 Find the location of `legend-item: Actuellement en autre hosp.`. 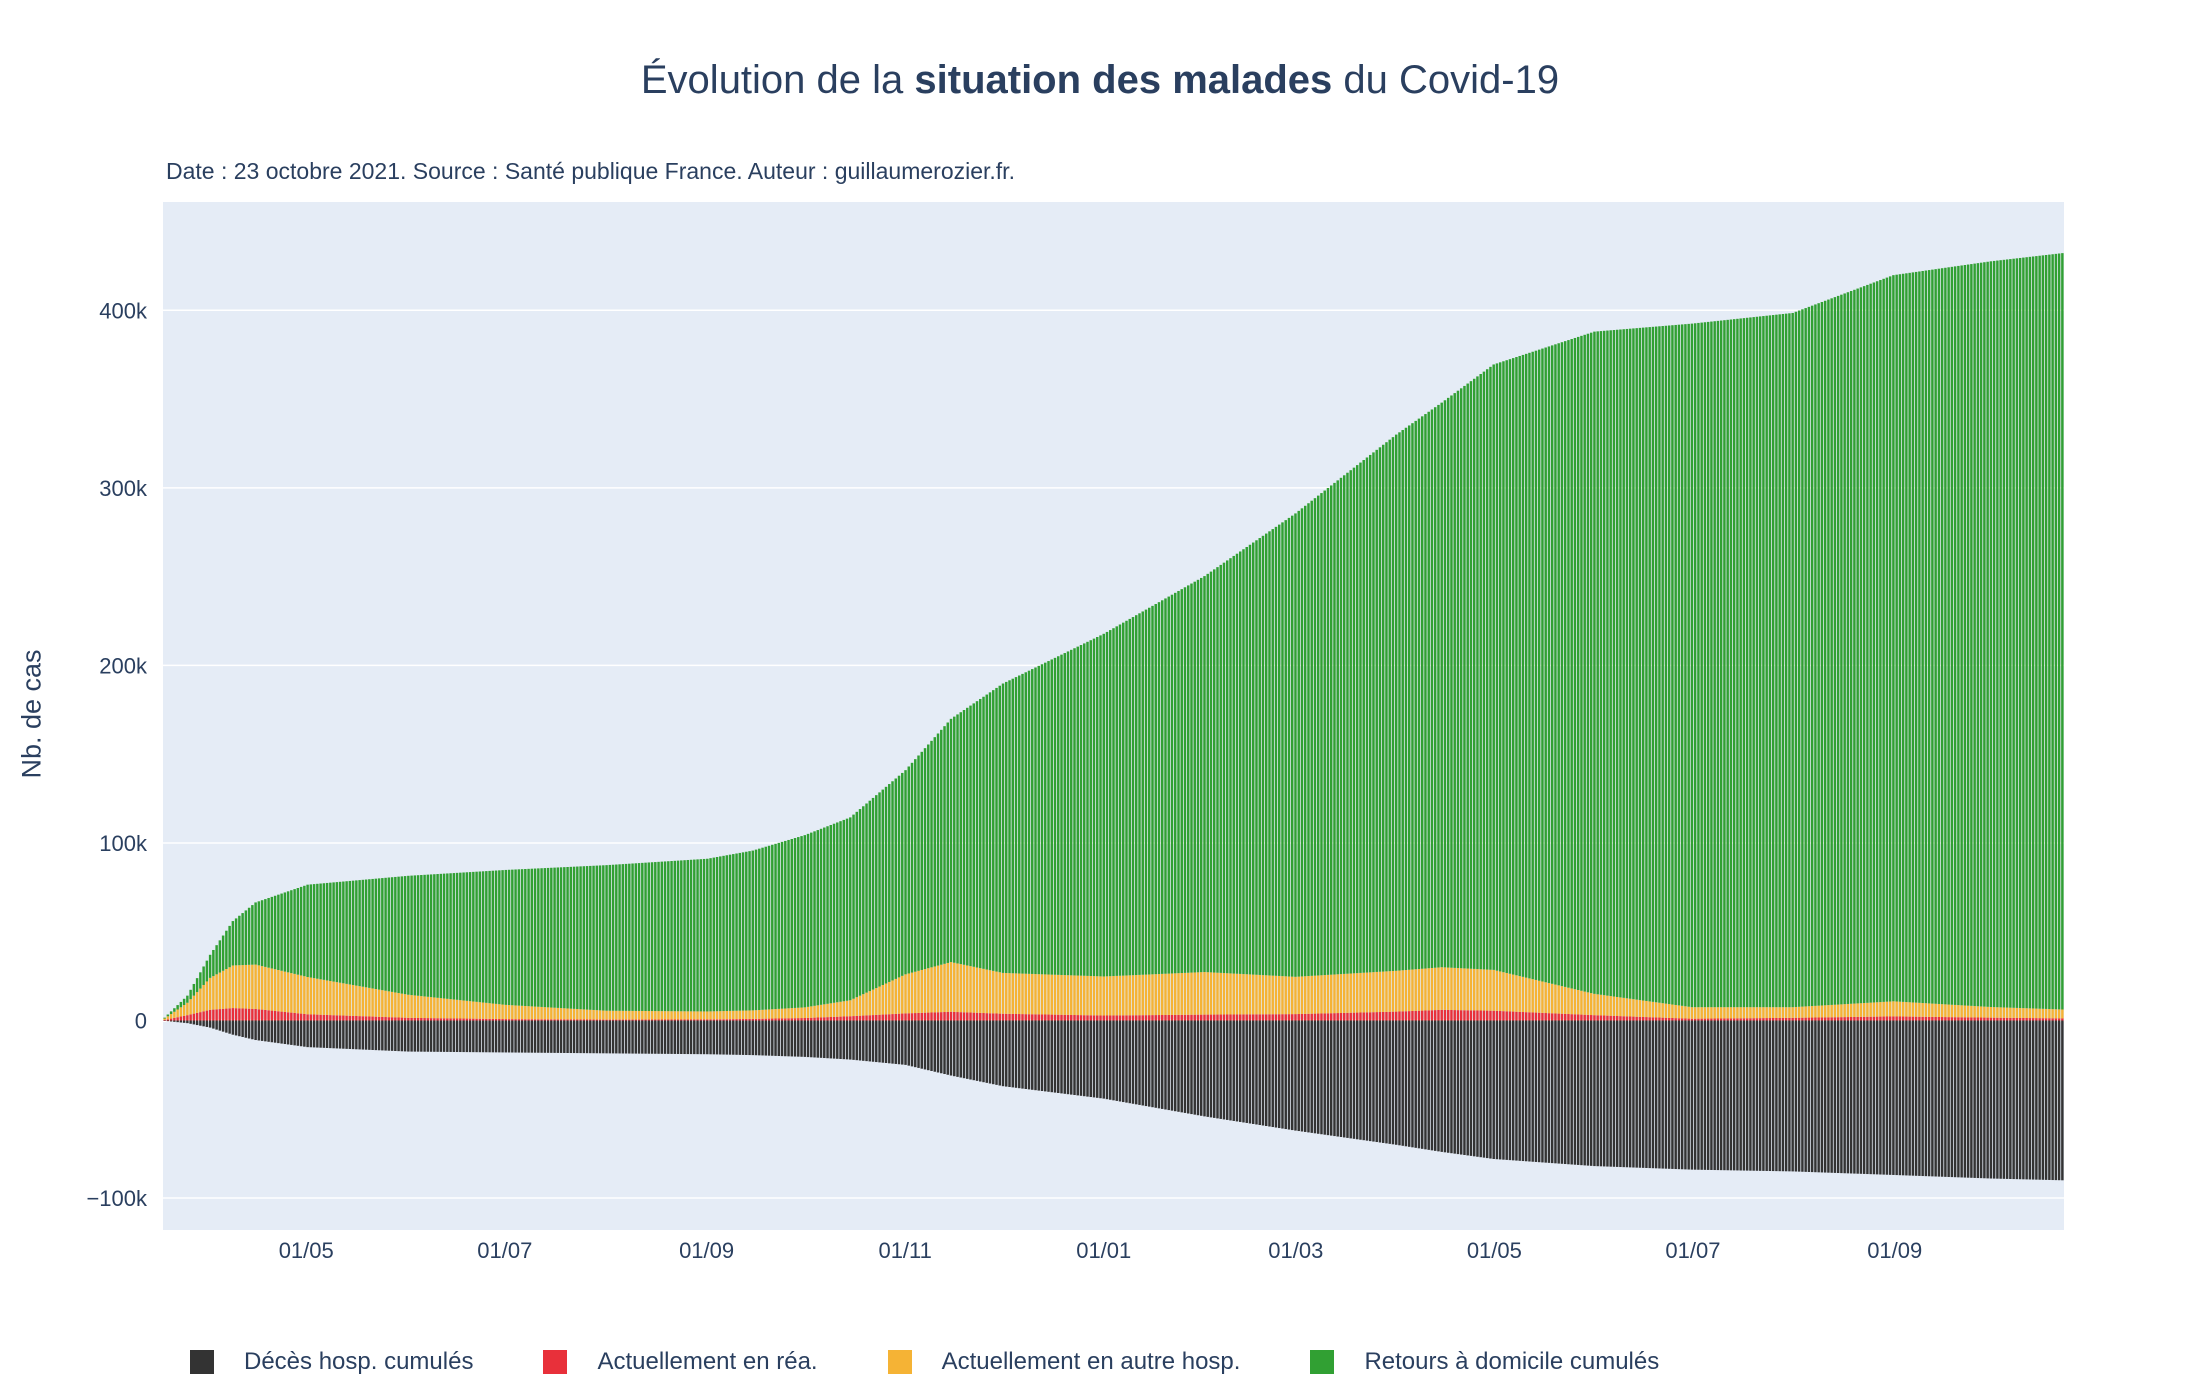

legend-item: Actuellement en autre hosp. is located at coordinates (1063, 1362).